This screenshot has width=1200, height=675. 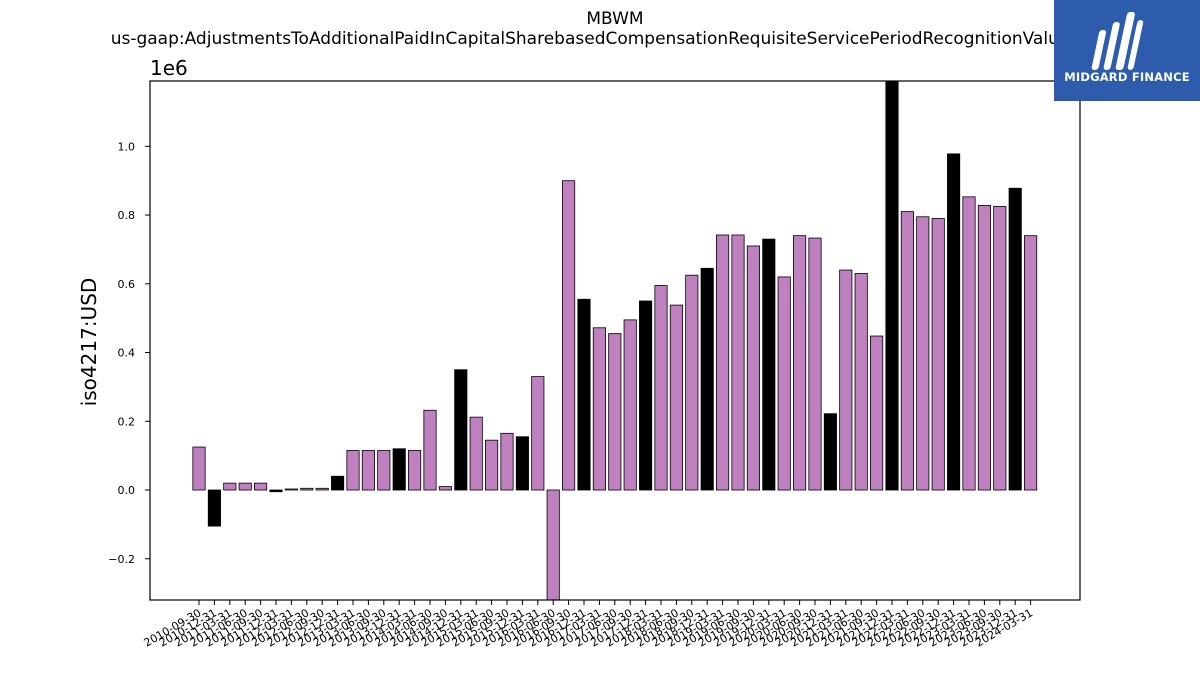 What do you see at coordinates (127, 284) in the screenshot?
I see `y-tick-label: 0.6` at bounding box center [127, 284].